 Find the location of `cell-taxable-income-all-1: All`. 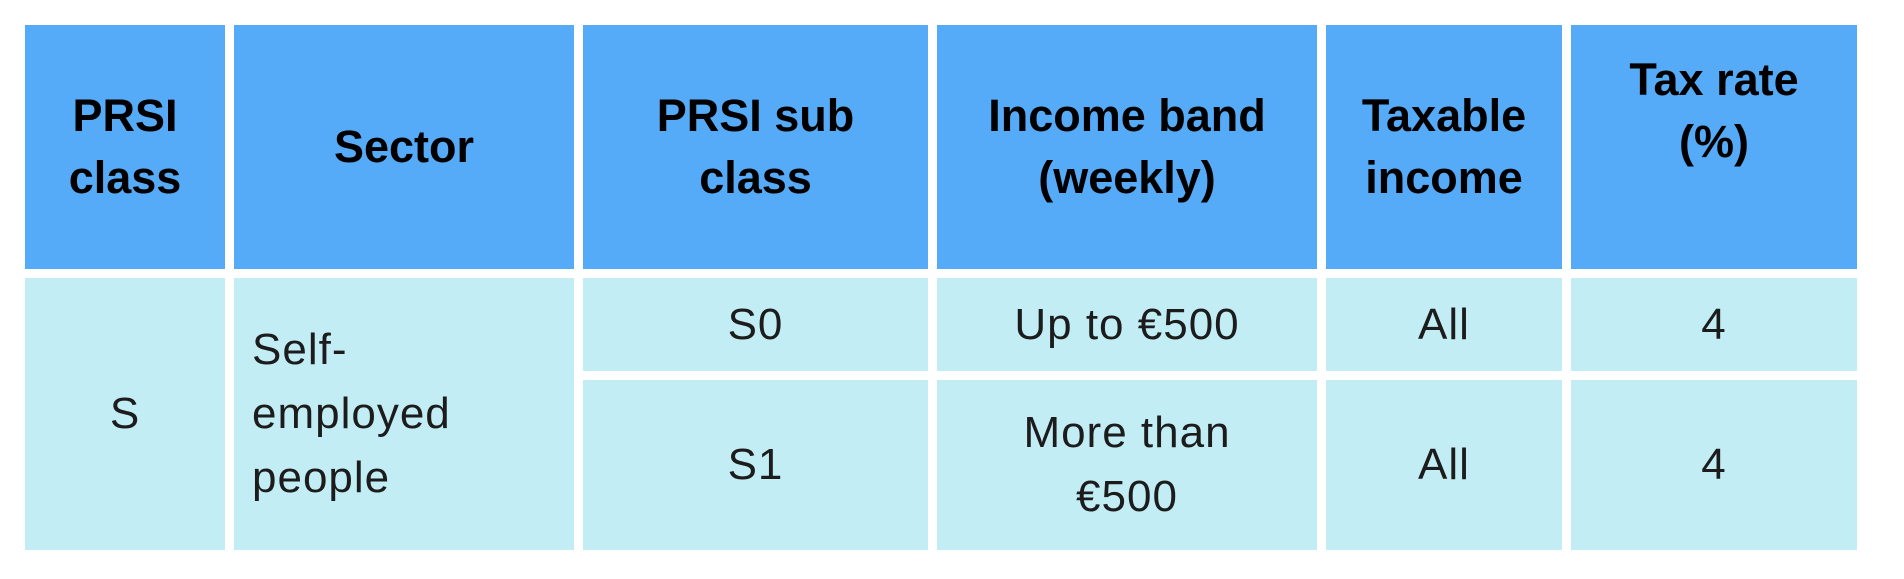

cell-taxable-income-all-1: All is located at coordinates (1444, 324).